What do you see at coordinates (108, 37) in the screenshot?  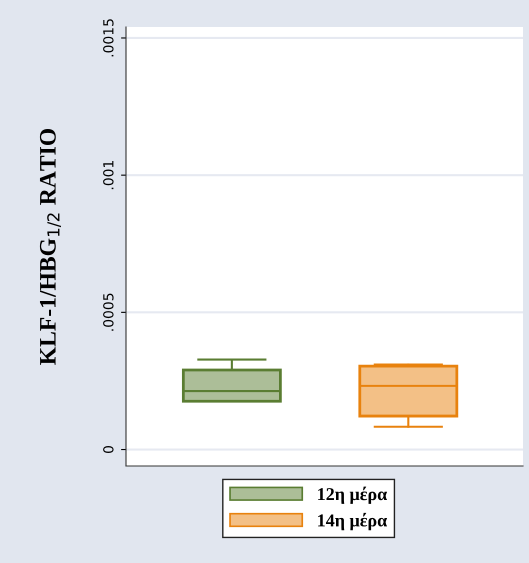 I see `y-tick-label: .0015` at bounding box center [108, 37].